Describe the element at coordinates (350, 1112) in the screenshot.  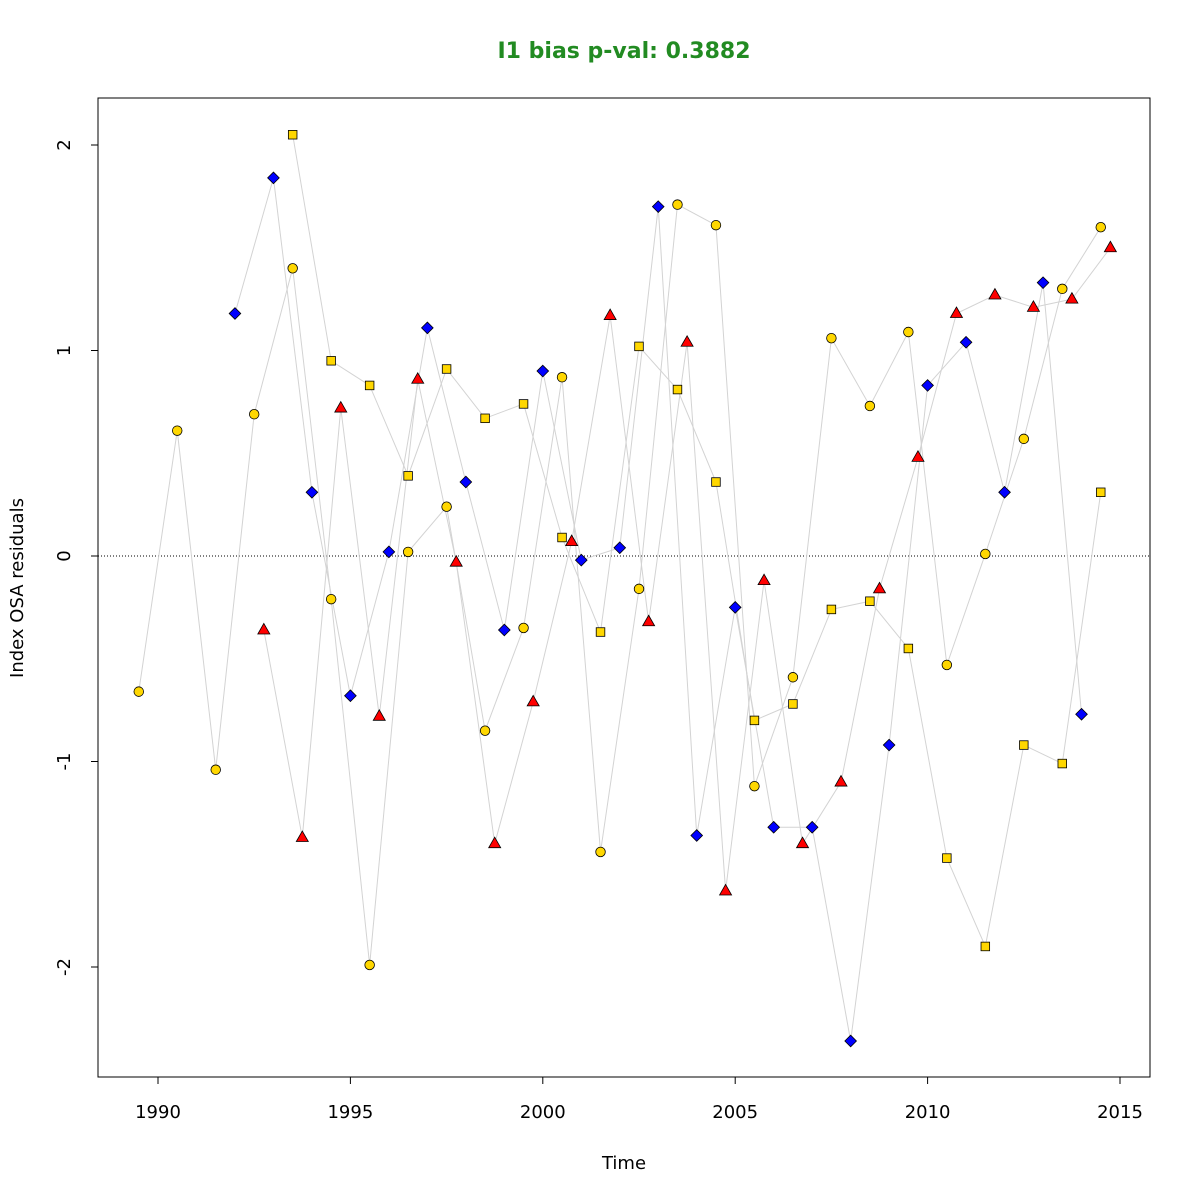
I see `x-tick-label: 1995` at that location.